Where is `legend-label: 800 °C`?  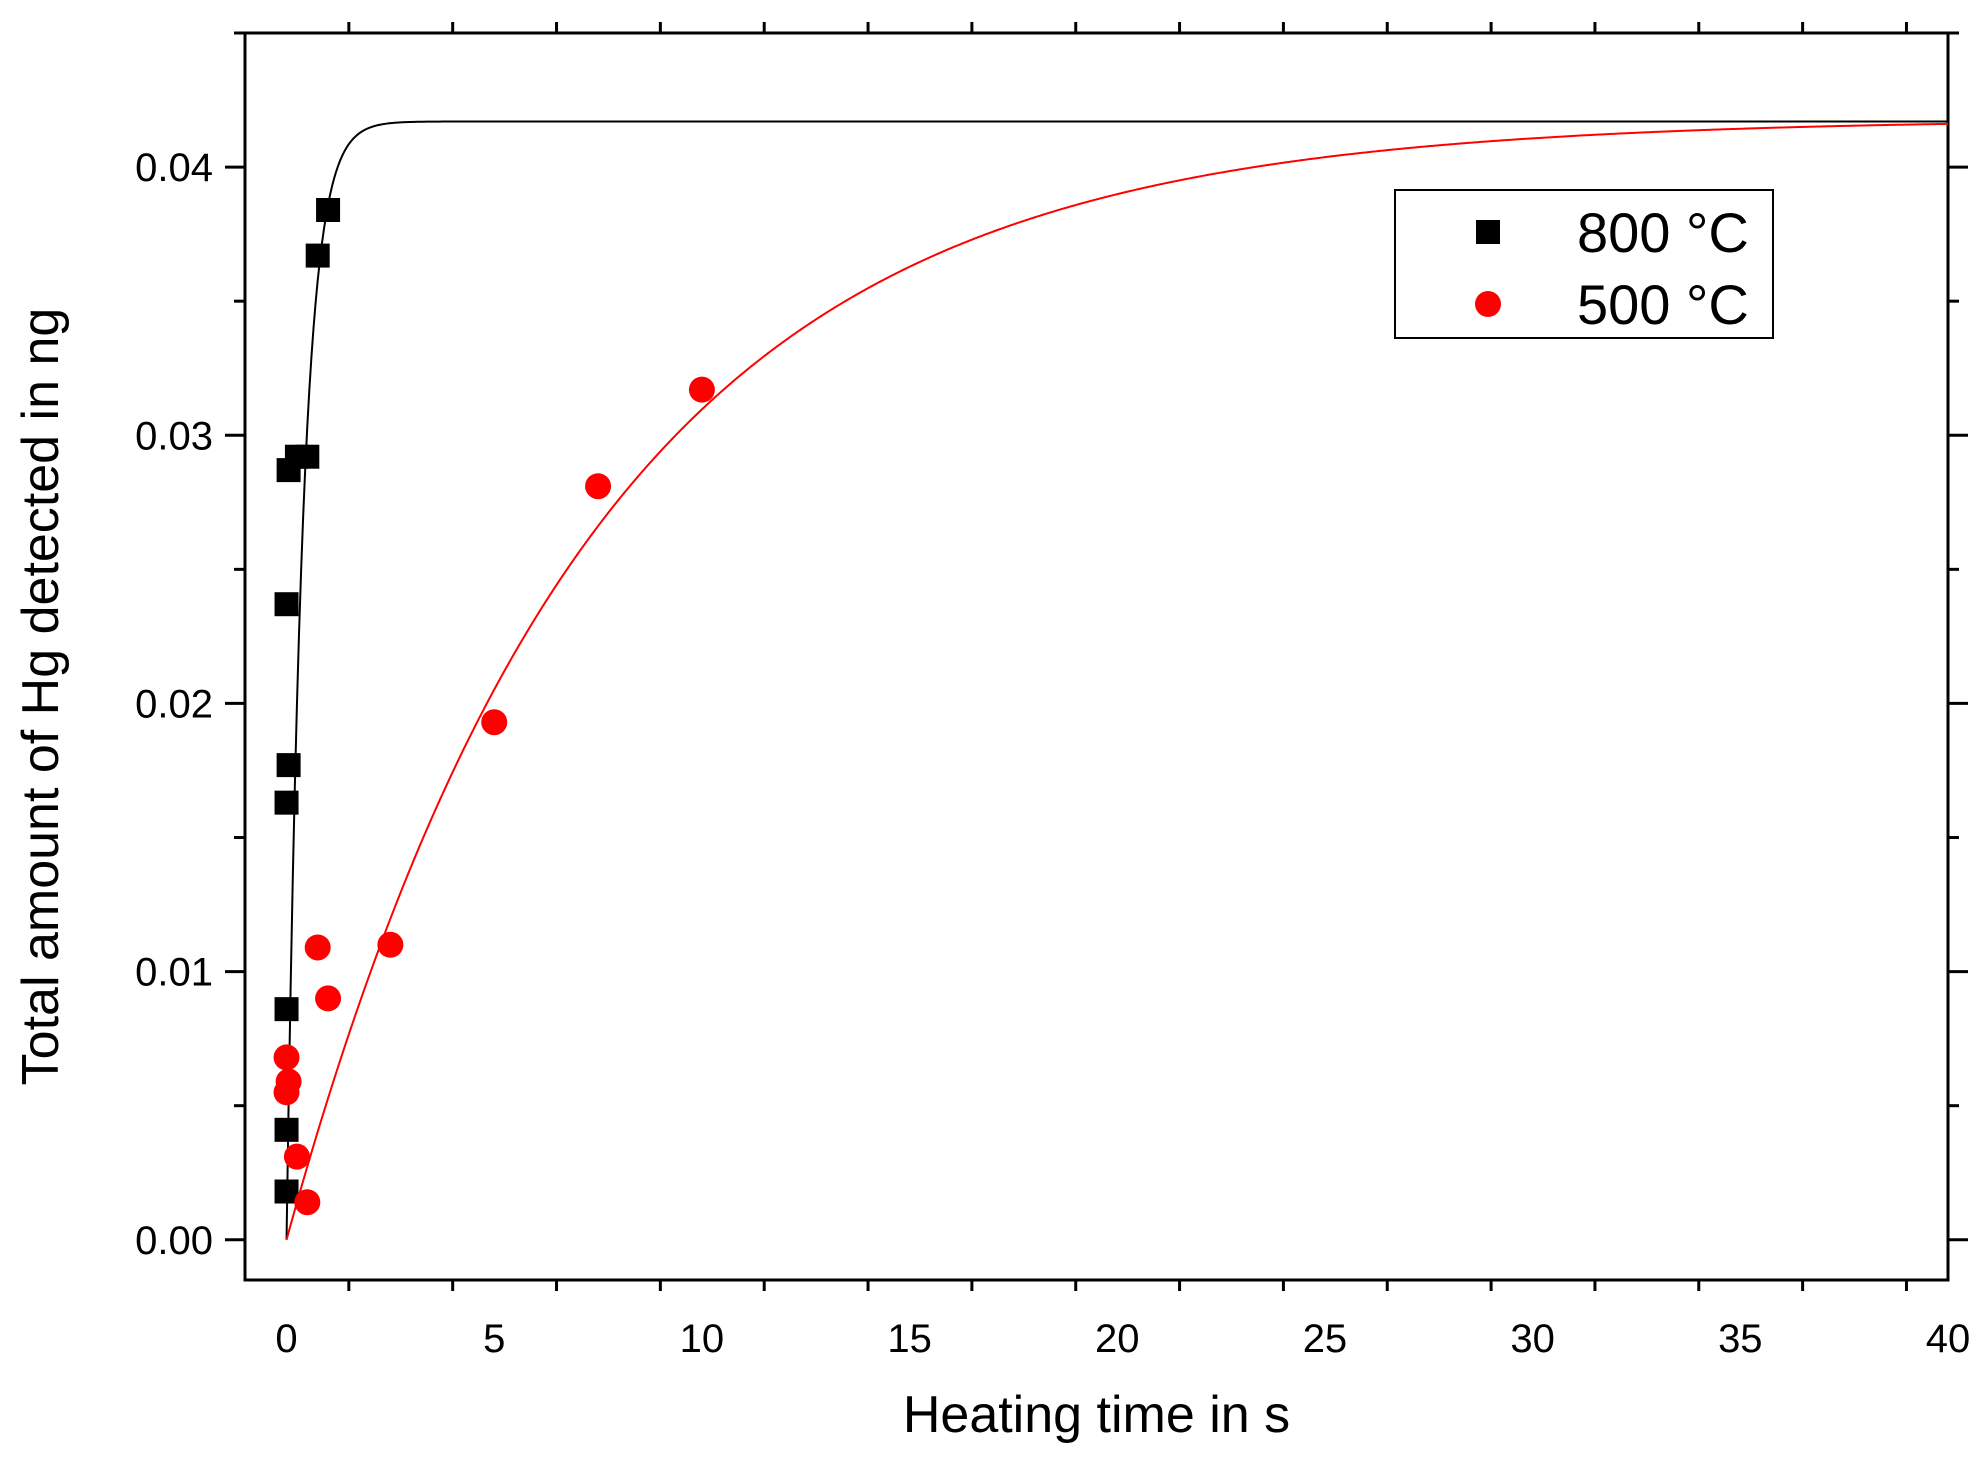
legend-label: 800 °C is located at coordinates (1663, 232).